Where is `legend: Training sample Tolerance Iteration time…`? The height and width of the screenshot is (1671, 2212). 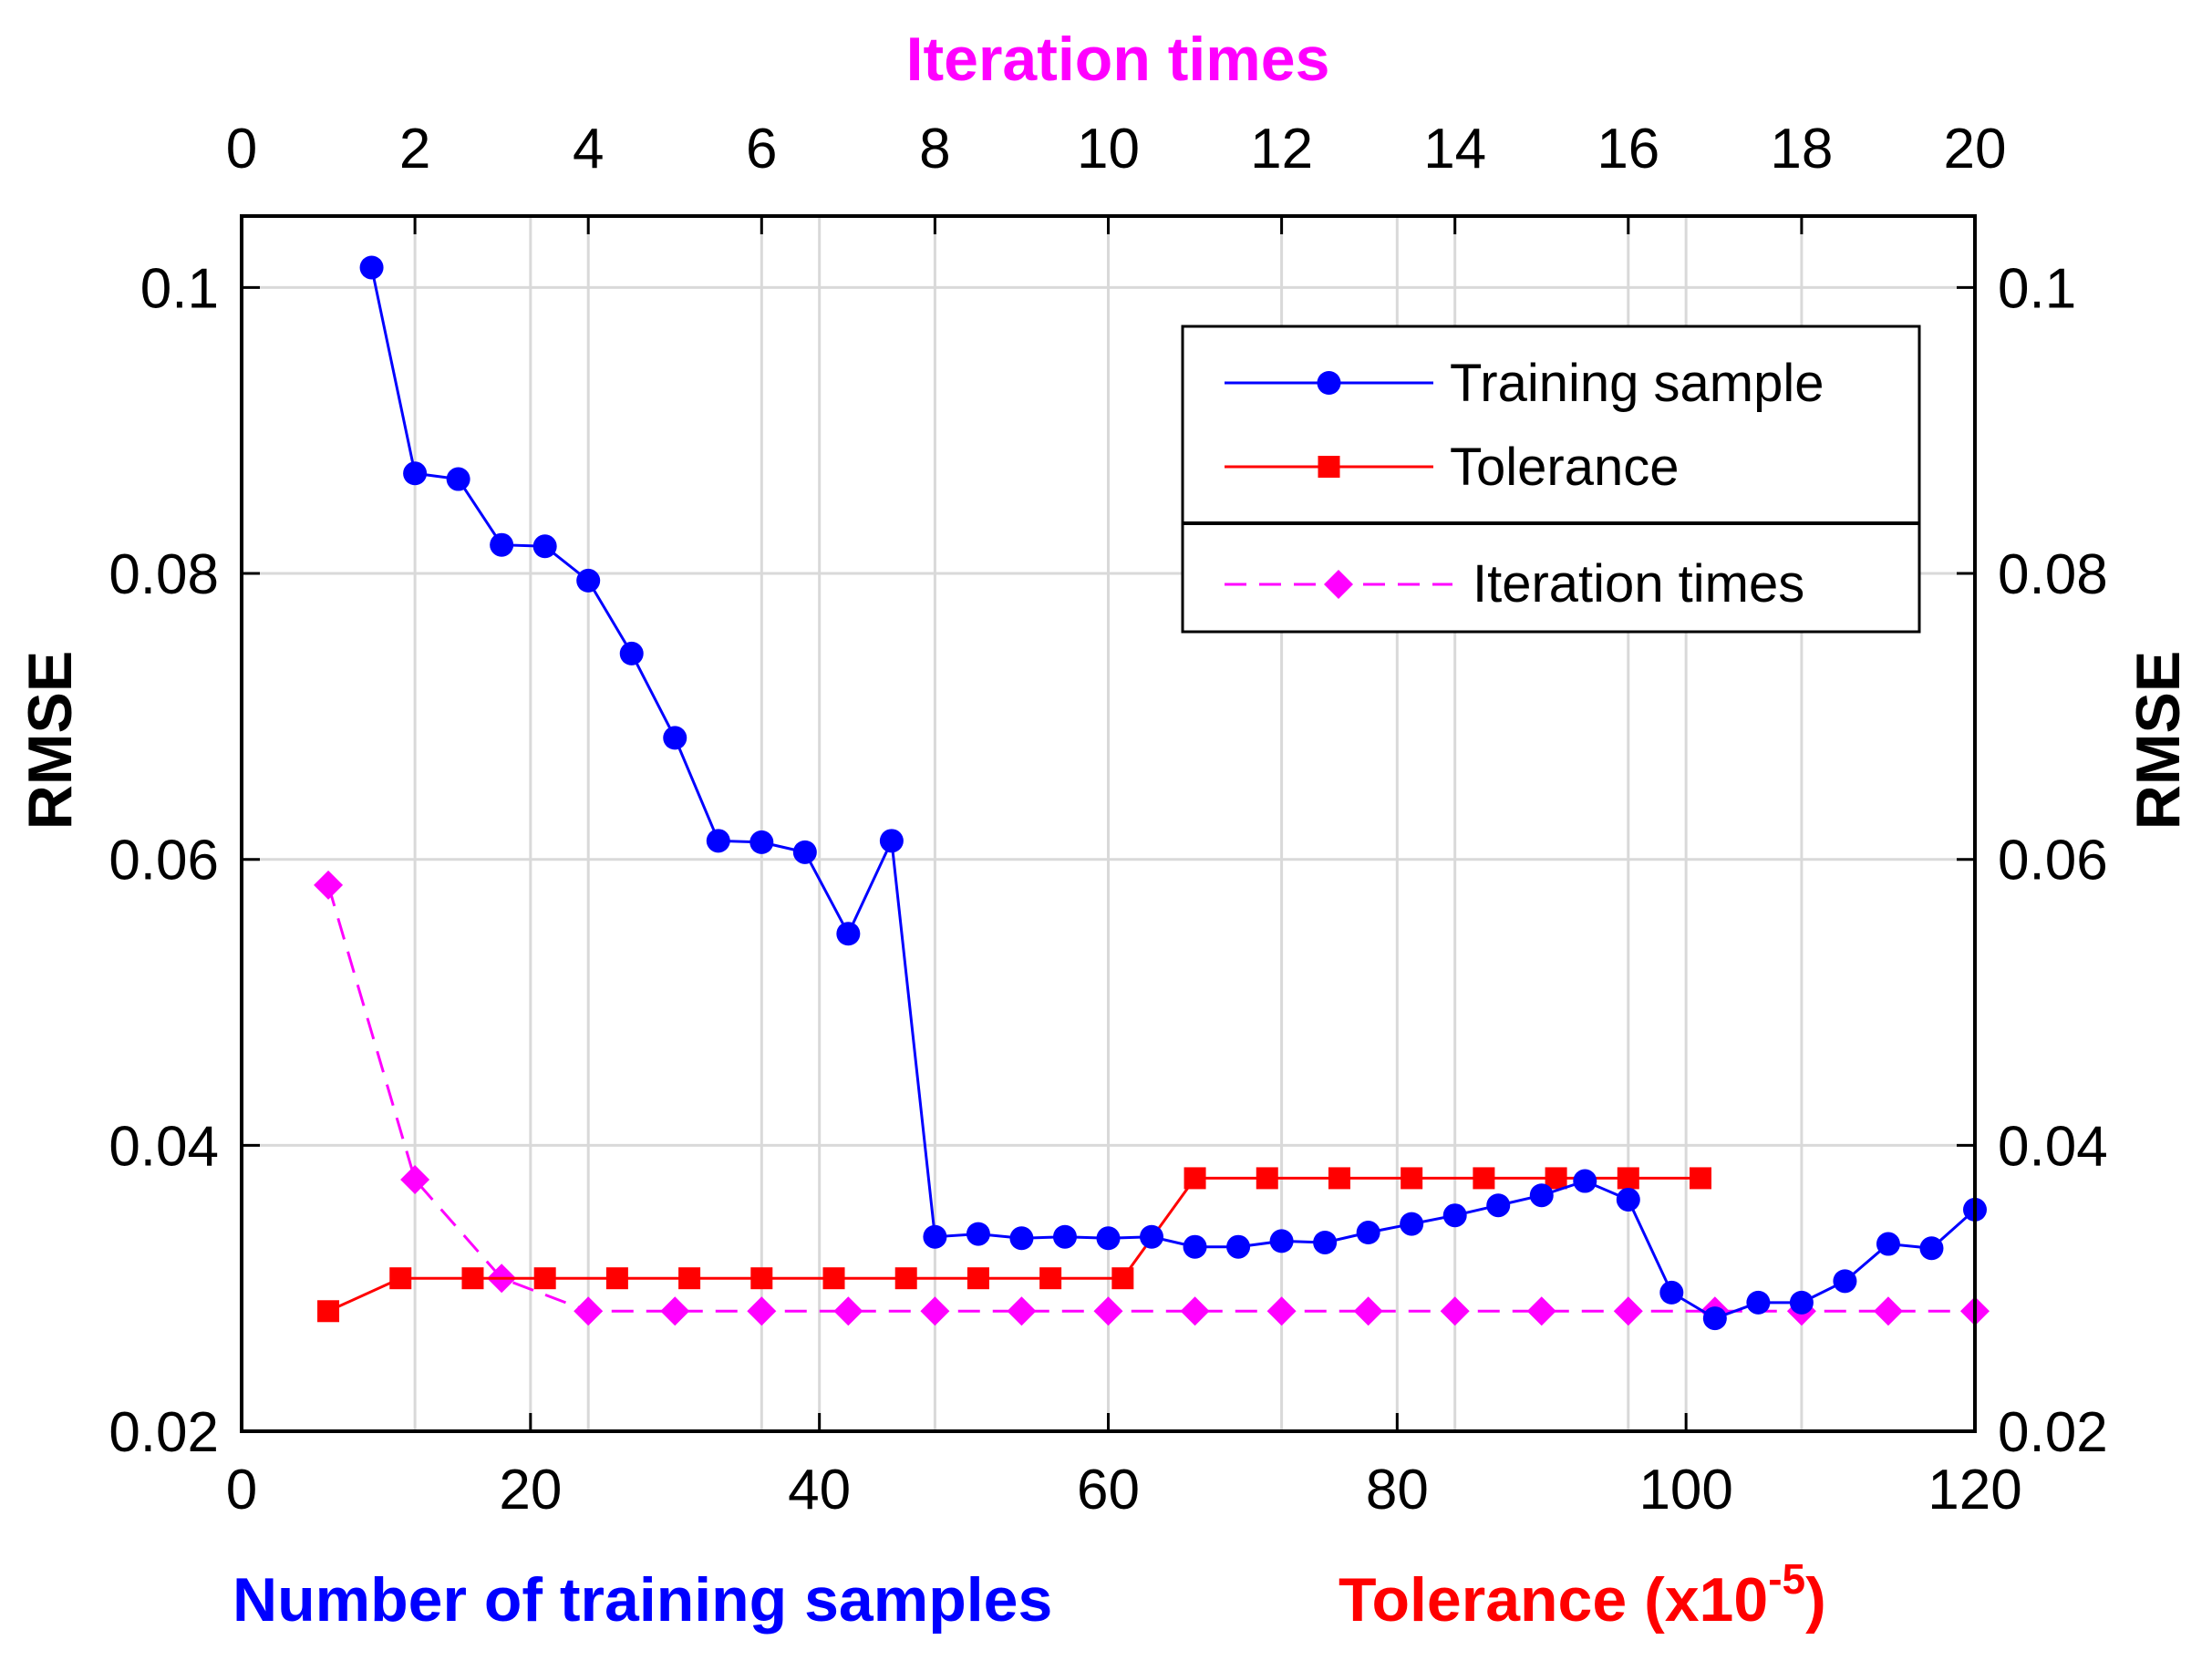 legend: Training sample Tolerance Iteration time… is located at coordinates (1551, 480).